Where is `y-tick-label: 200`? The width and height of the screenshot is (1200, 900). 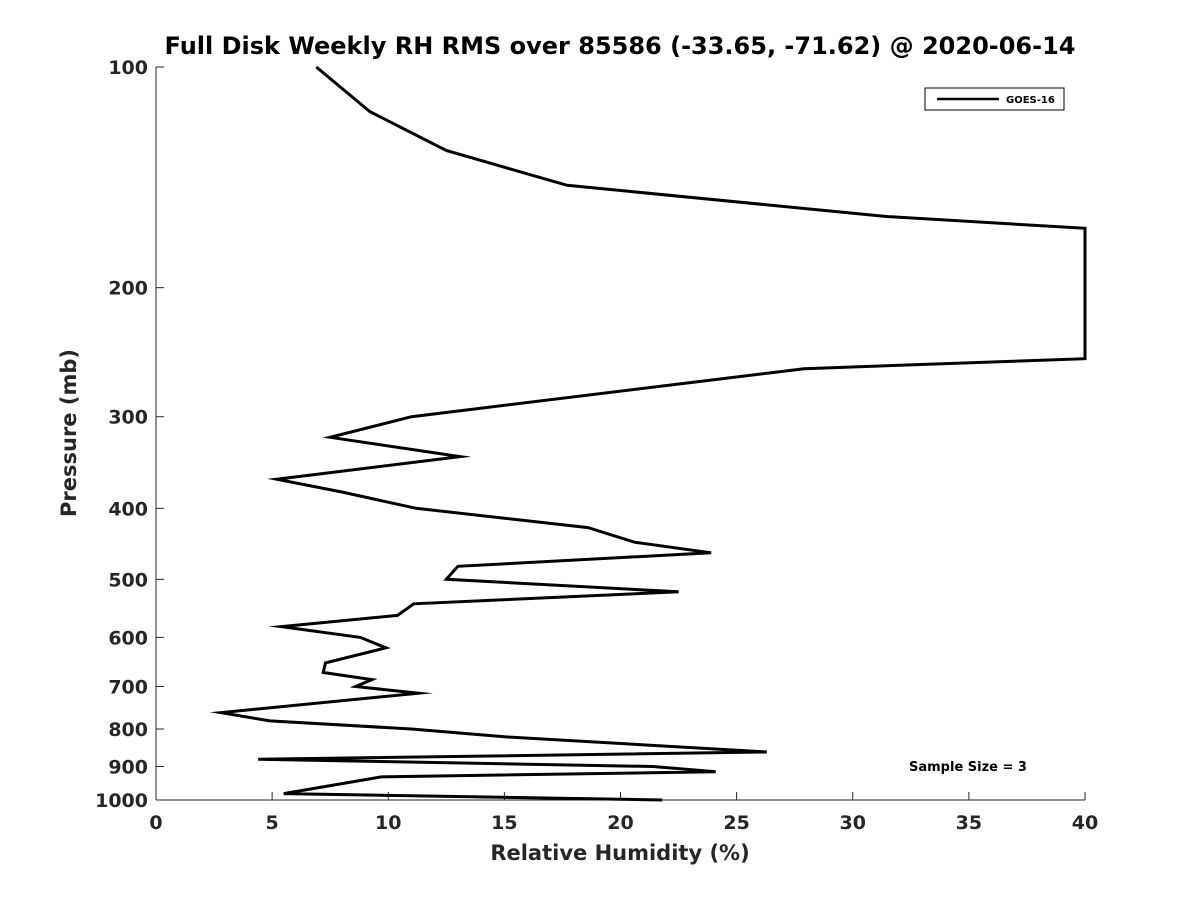
y-tick-label: 200 is located at coordinates (128, 289).